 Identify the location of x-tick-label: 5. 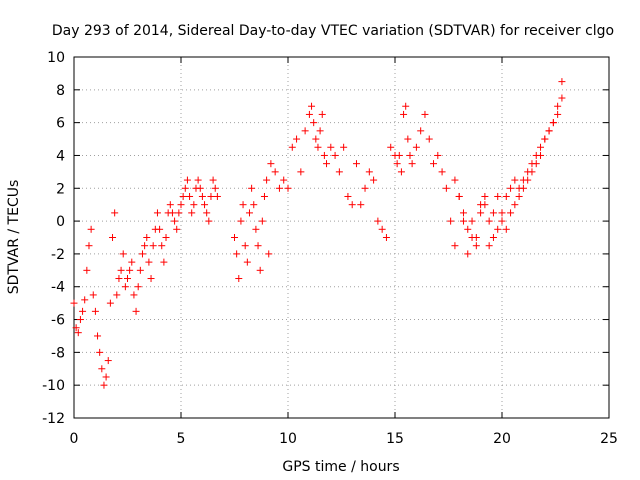
(181, 439).